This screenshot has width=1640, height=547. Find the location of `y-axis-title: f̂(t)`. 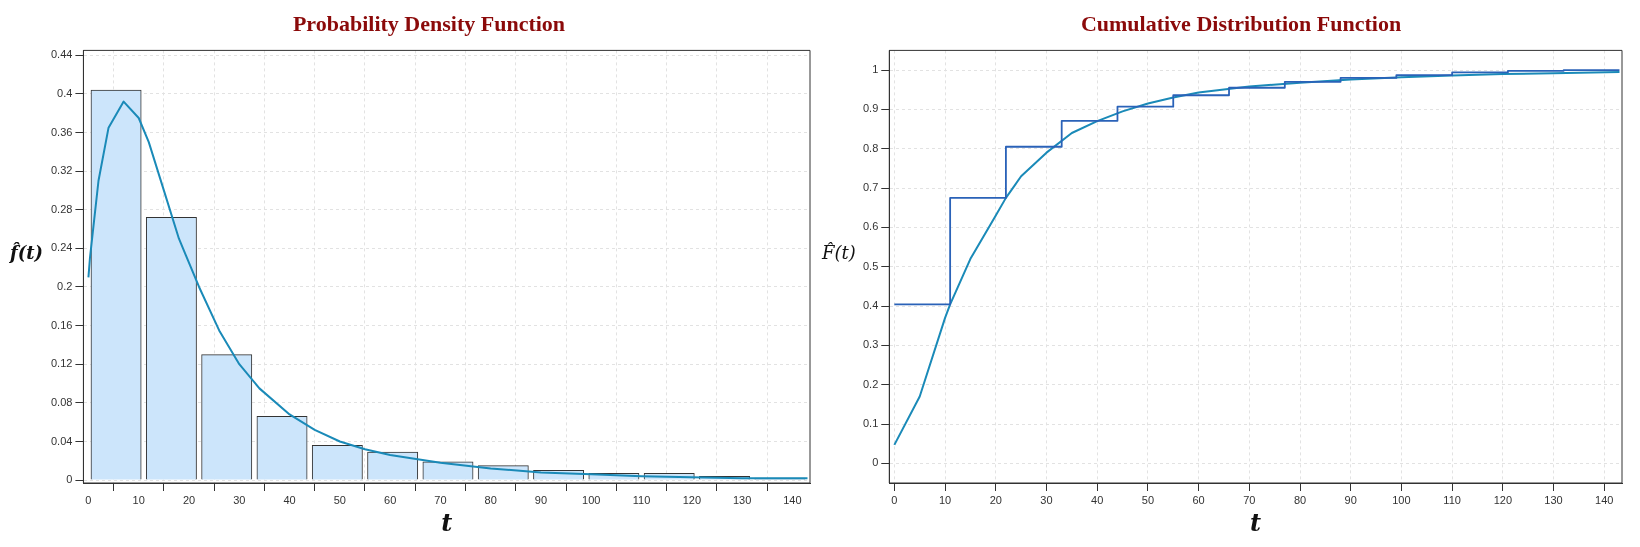

y-axis-title: f̂(t) is located at coordinates (27, 252).